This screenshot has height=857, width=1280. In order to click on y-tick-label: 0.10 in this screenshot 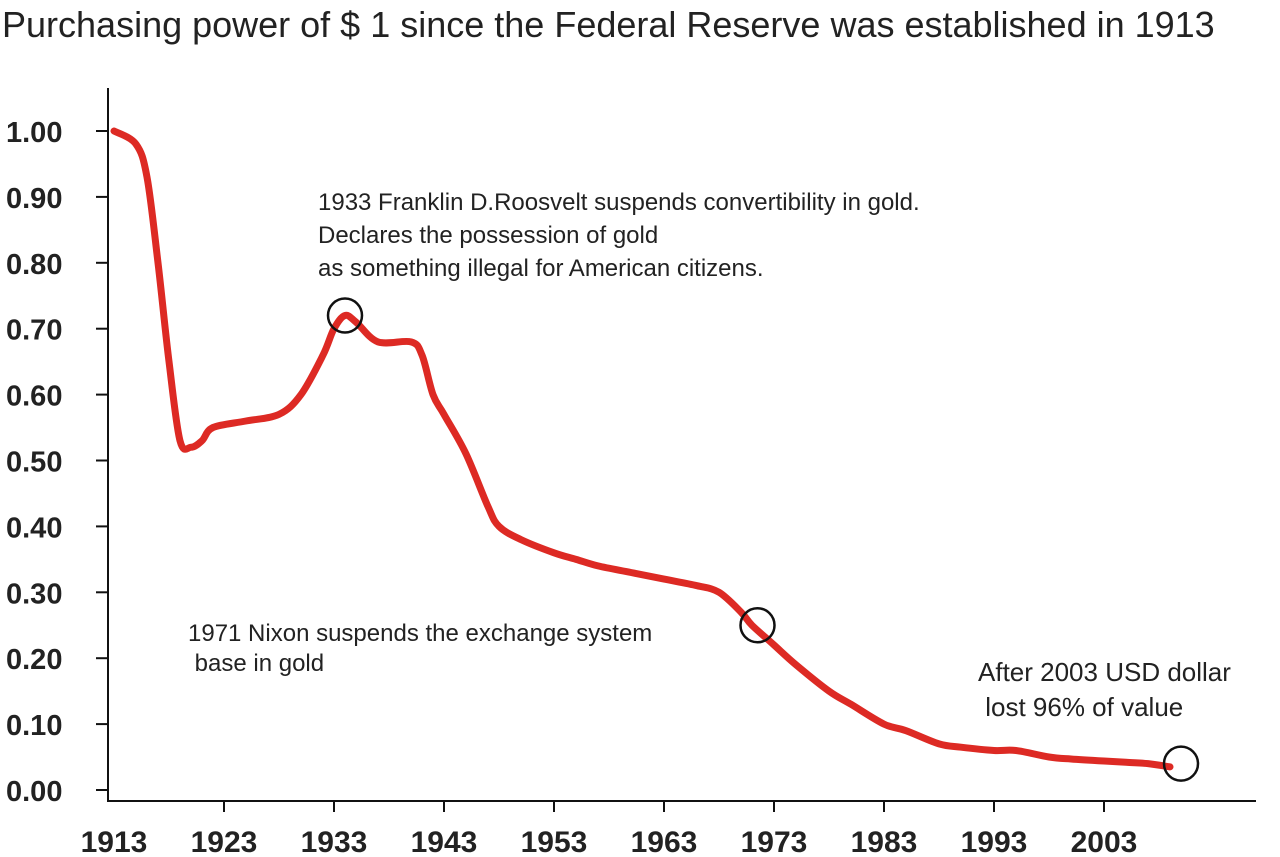, I will do `click(34, 726)`.